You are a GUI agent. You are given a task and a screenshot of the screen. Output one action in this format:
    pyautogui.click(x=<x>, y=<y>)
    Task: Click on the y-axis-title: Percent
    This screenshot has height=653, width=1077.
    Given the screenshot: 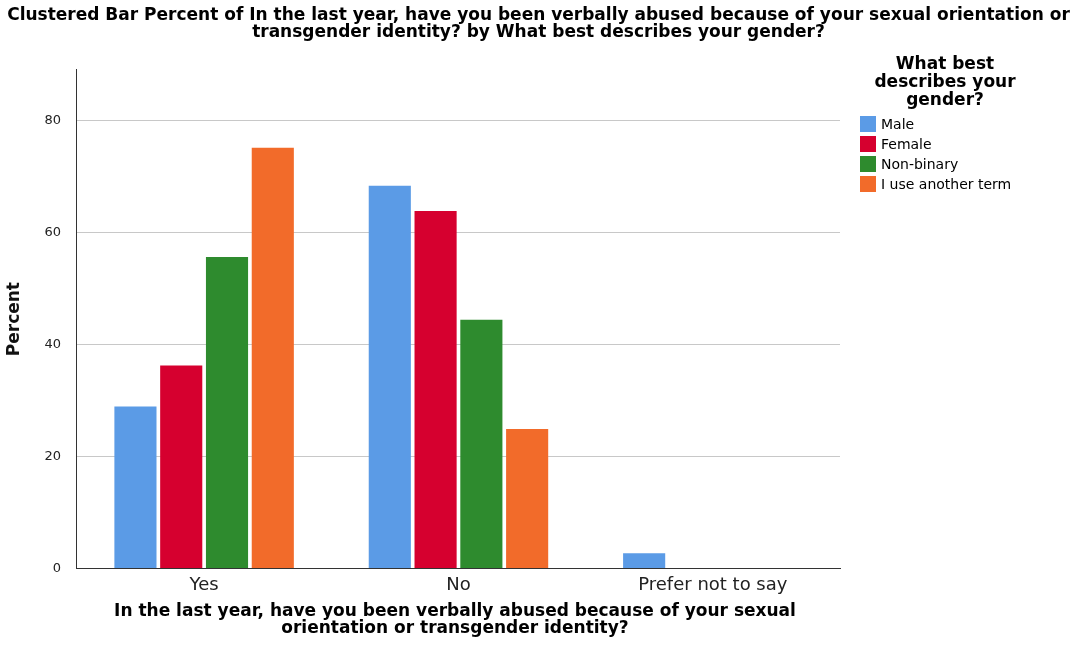 What is the action you would take?
    pyautogui.click(x=12, y=319)
    